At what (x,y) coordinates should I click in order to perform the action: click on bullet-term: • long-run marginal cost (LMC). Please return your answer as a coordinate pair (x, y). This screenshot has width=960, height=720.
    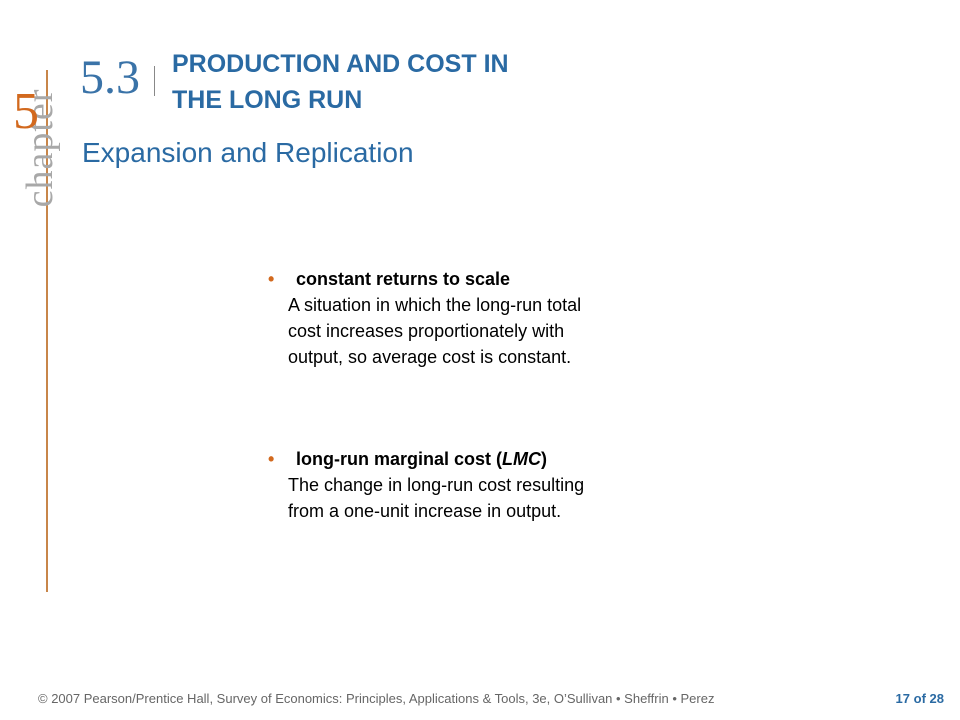
    Looking at the image, I should click on (498, 459).